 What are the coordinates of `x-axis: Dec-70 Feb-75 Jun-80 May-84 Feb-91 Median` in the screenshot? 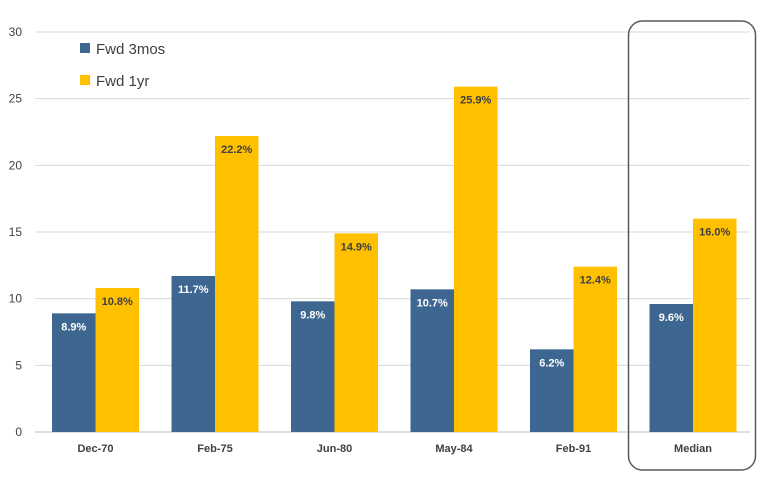 It's located at (394, 449).